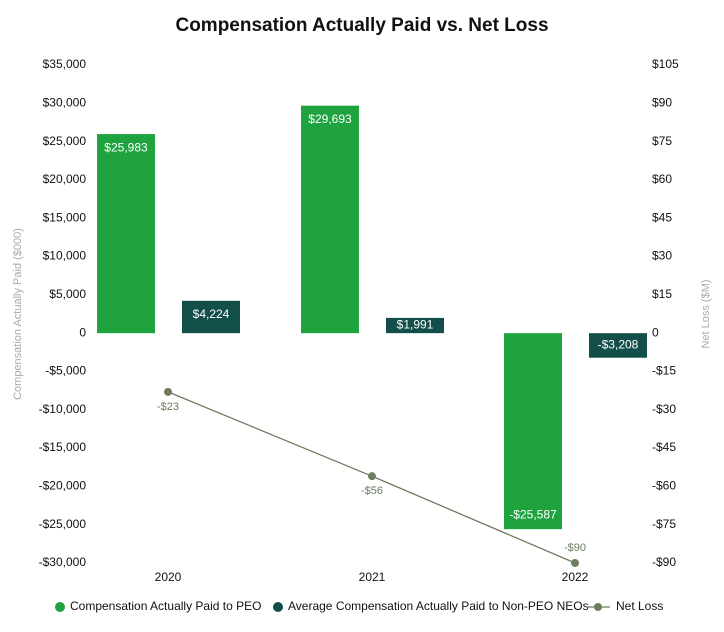 The image size is (724, 632). What do you see at coordinates (165, 606) in the screenshot?
I see `legend-label: Compensation Actually Paid to PEO` at bounding box center [165, 606].